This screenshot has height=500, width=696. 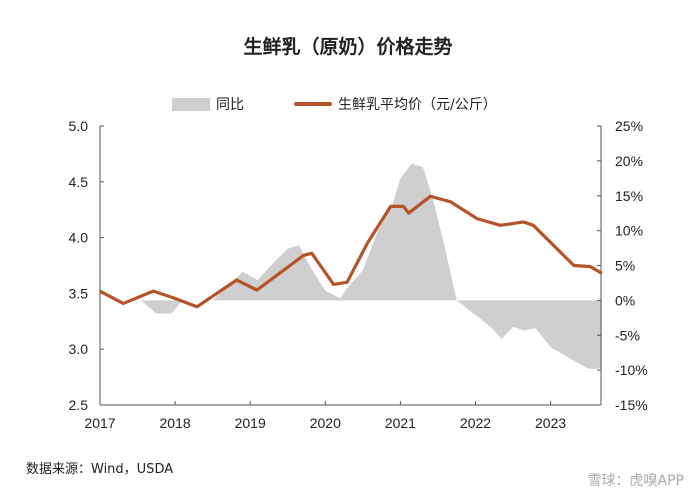 I want to click on y-left-tick-label: 3.0, so click(x=79, y=349).